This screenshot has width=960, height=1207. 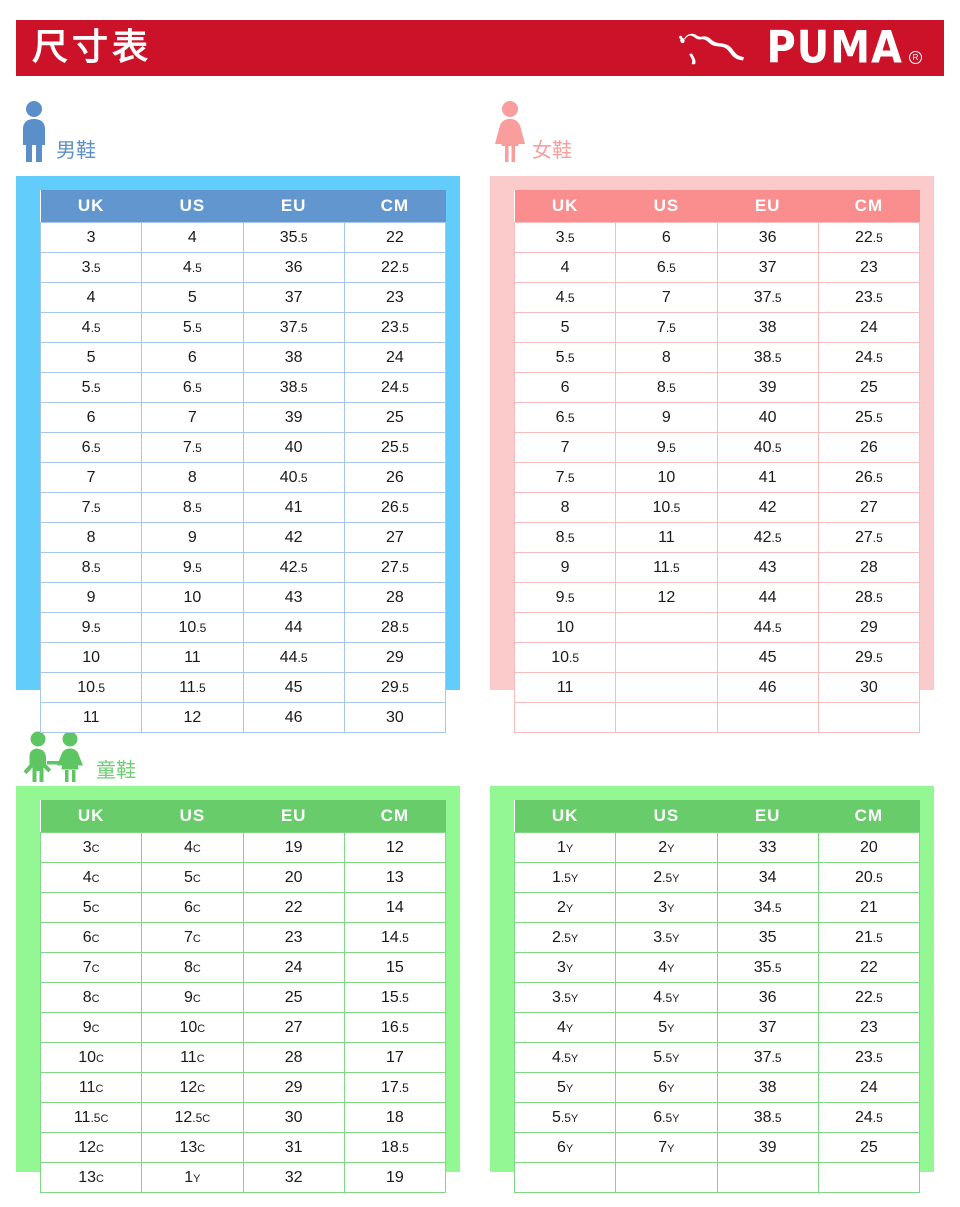 What do you see at coordinates (395, 447) in the screenshot?
I see `cell-cm: 25.5` at bounding box center [395, 447].